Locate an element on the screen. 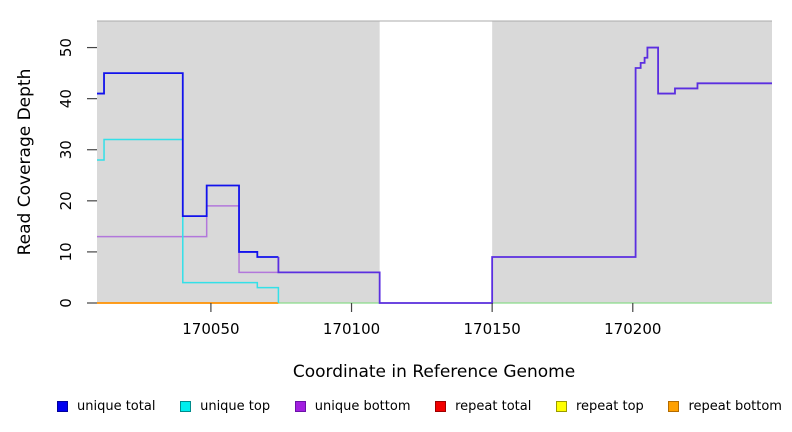 The width and height of the screenshot is (792, 432). unique-top-swatch-icon is located at coordinates (186, 406).